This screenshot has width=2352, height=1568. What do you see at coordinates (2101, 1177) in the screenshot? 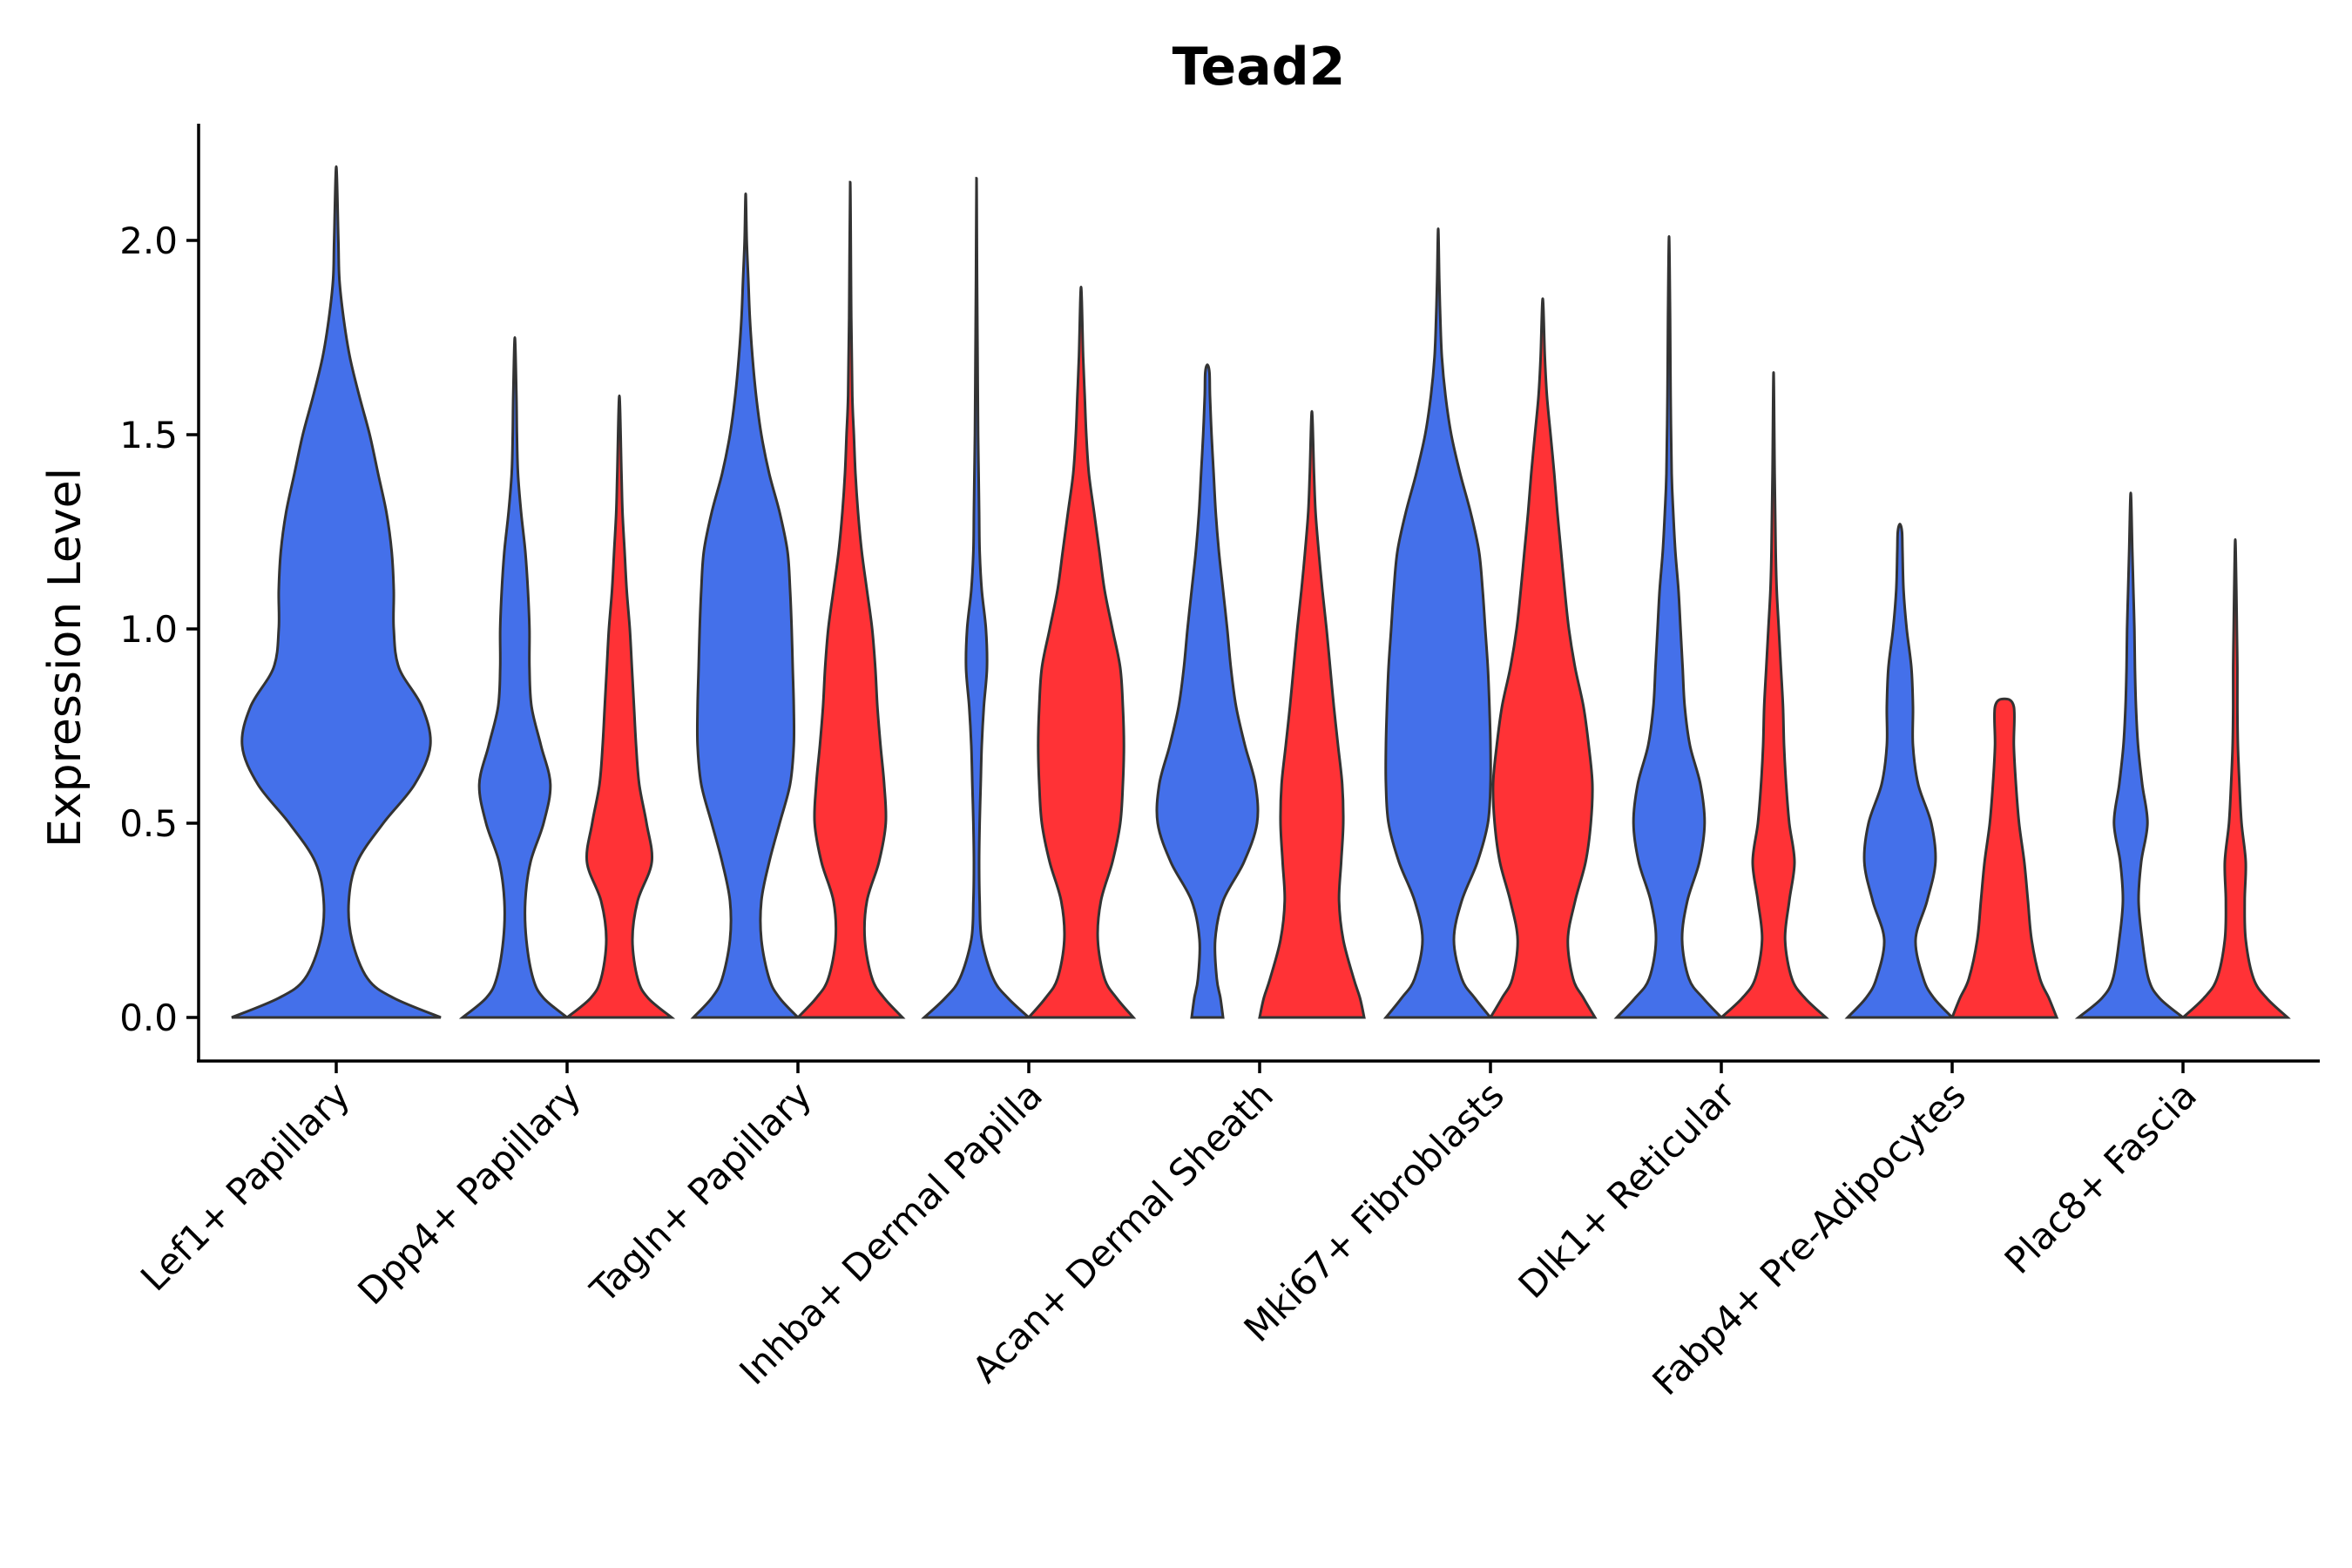
I see `x-tick-label: Plac8+ Fascia` at bounding box center [2101, 1177].